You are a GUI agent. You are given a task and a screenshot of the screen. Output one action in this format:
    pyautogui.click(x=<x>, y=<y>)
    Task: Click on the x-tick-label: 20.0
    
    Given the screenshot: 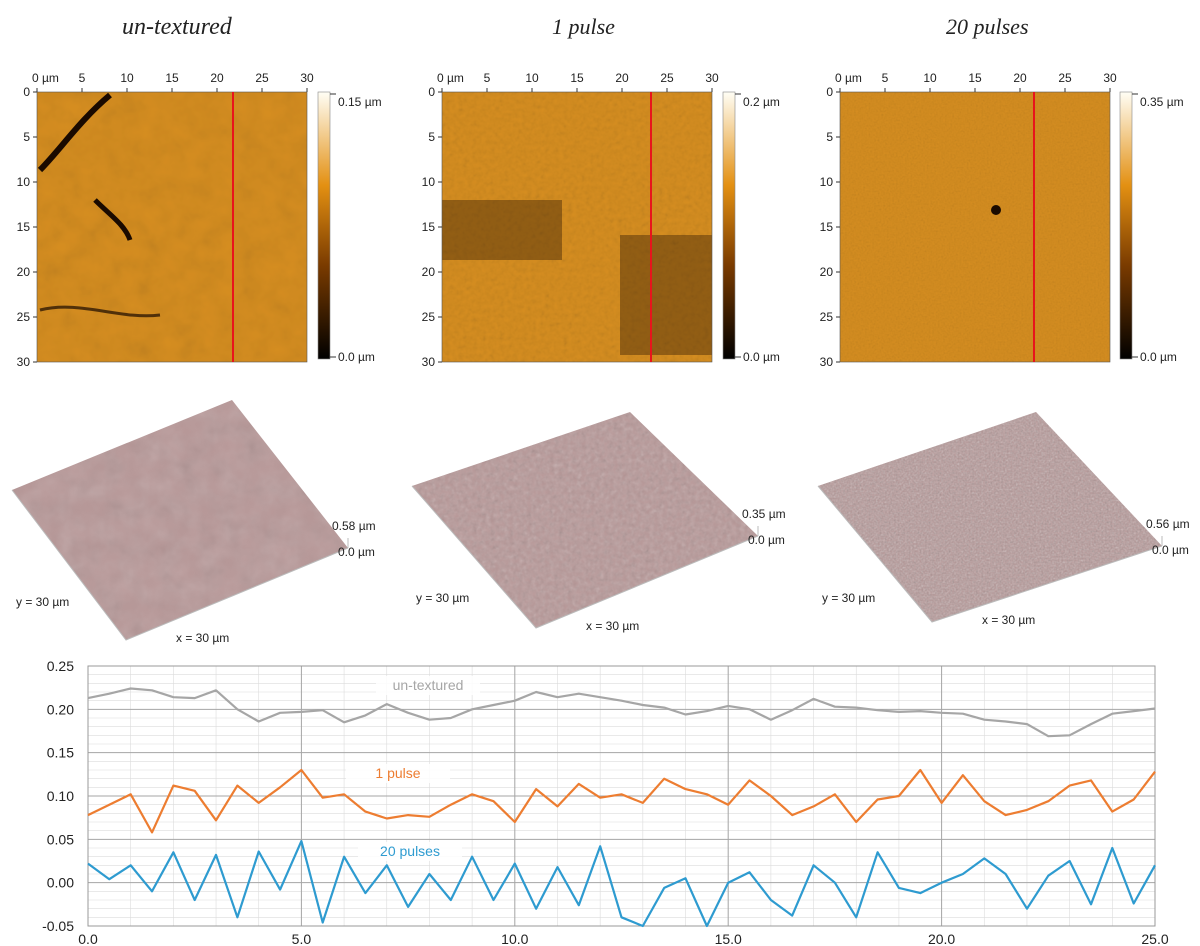 What is the action you would take?
    pyautogui.click(x=941, y=938)
    